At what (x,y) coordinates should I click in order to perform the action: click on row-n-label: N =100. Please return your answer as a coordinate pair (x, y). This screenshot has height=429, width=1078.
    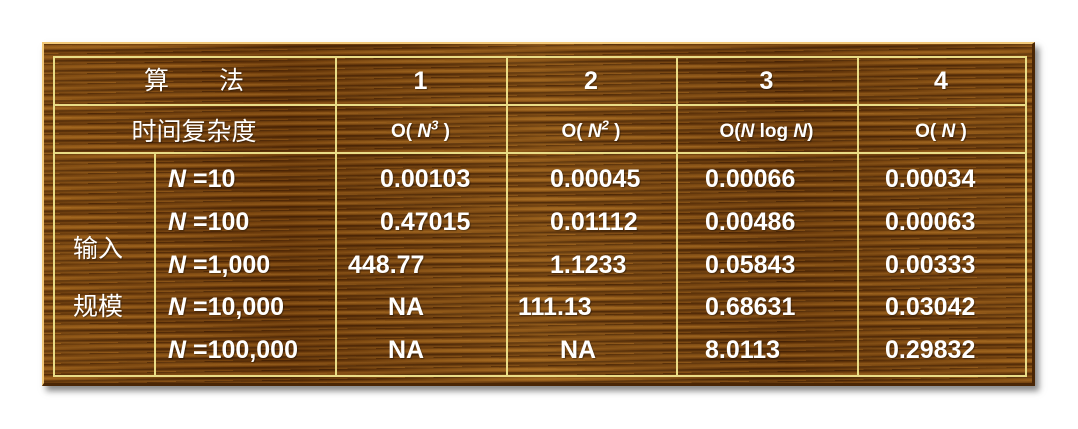
    Looking at the image, I should click on (208, 222).